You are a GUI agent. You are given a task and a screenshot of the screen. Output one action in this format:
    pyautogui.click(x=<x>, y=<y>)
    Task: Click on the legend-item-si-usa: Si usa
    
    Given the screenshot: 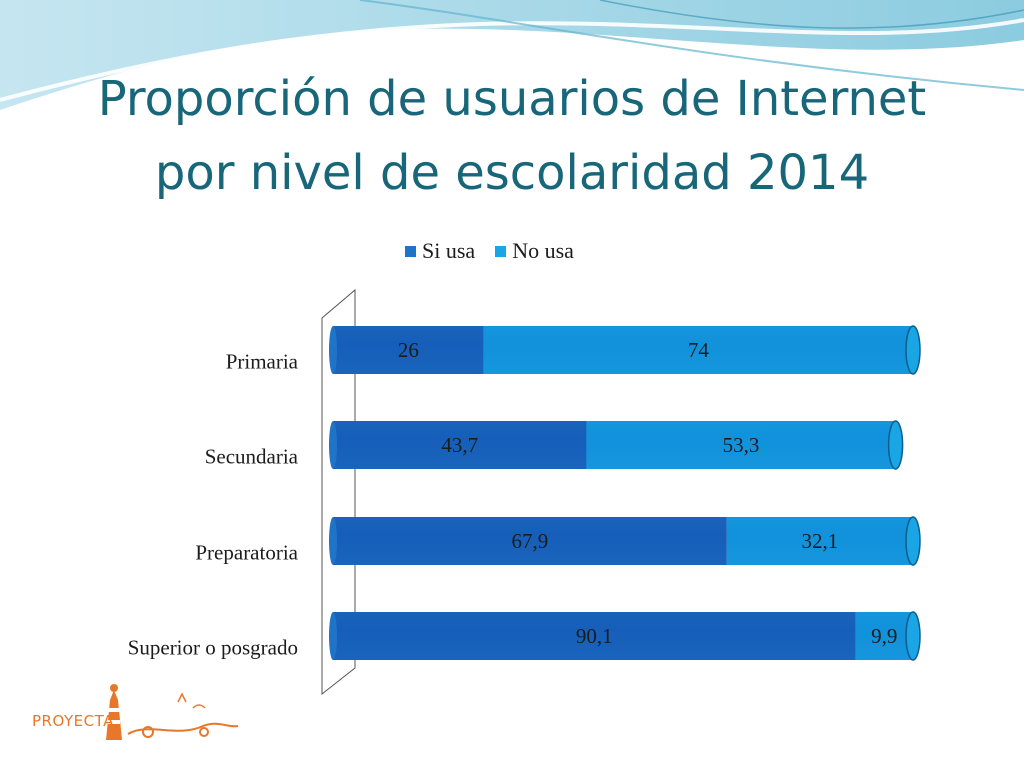 What is the action you would take?
    pyautogui.click(x=440, y=251)
    